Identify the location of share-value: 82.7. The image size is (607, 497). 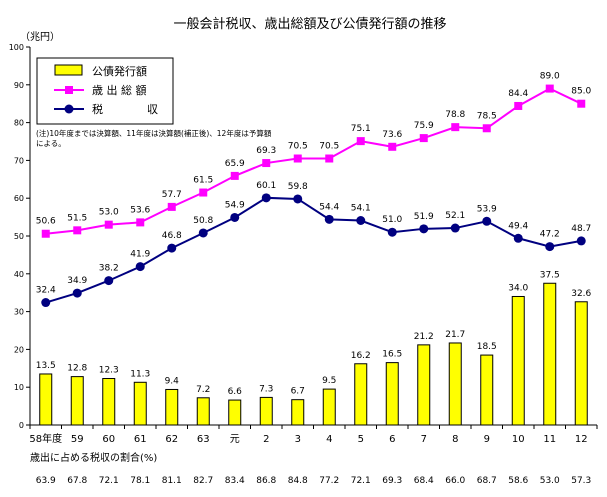
(203, 481).